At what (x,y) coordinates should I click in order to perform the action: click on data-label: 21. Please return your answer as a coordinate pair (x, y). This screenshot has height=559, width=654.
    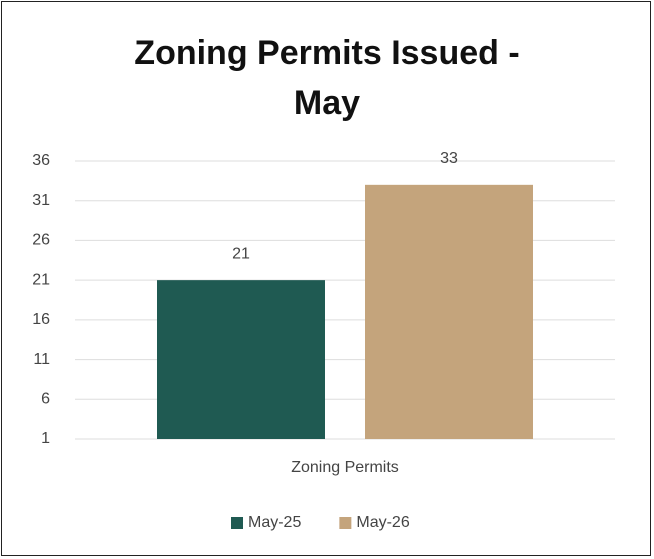
    Looking at the image, I should click on (241, 253).